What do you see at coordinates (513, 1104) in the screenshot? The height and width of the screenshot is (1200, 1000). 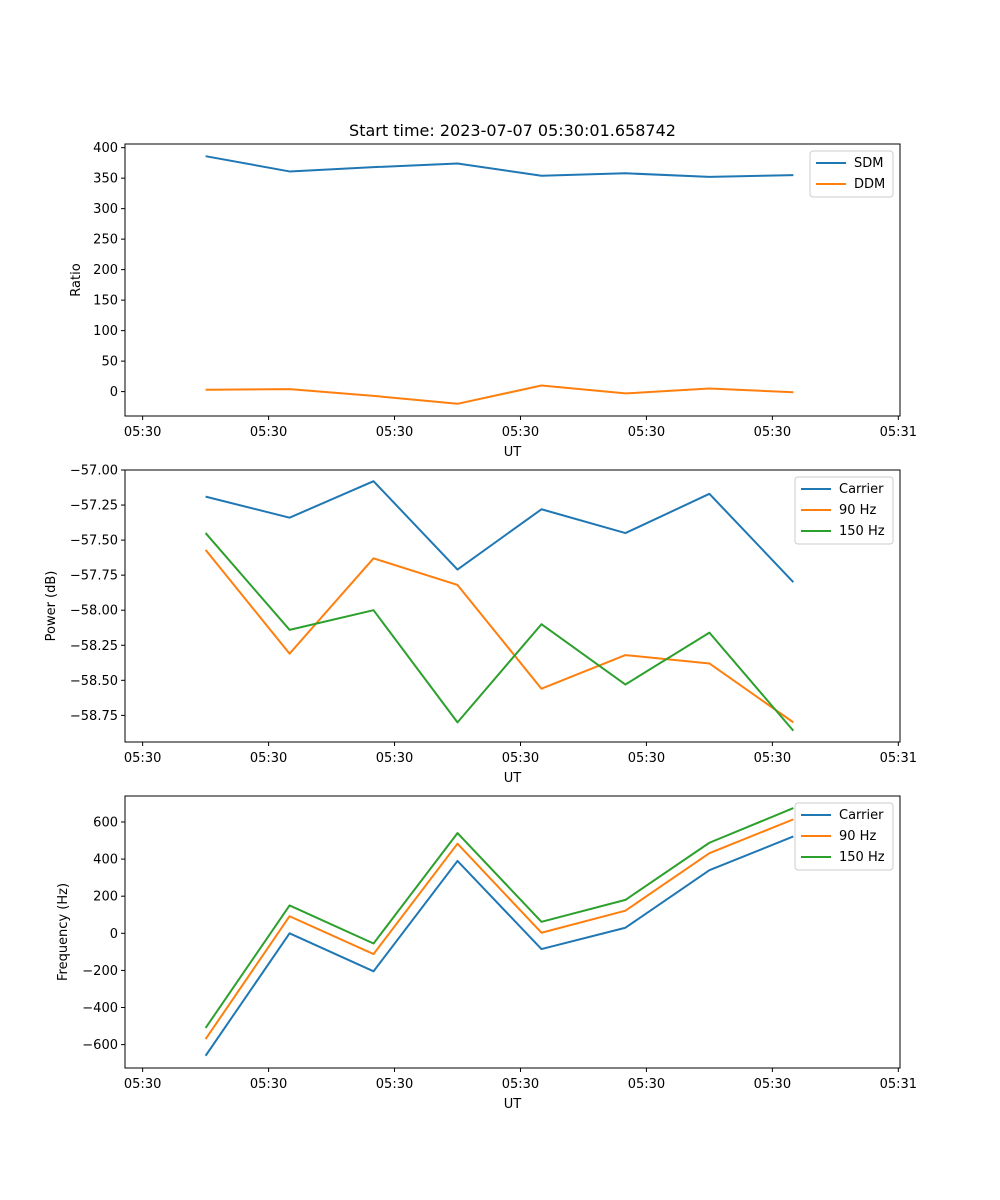 I see `frequency-x-axis-label: UT` at bounding box center [513, 1104].